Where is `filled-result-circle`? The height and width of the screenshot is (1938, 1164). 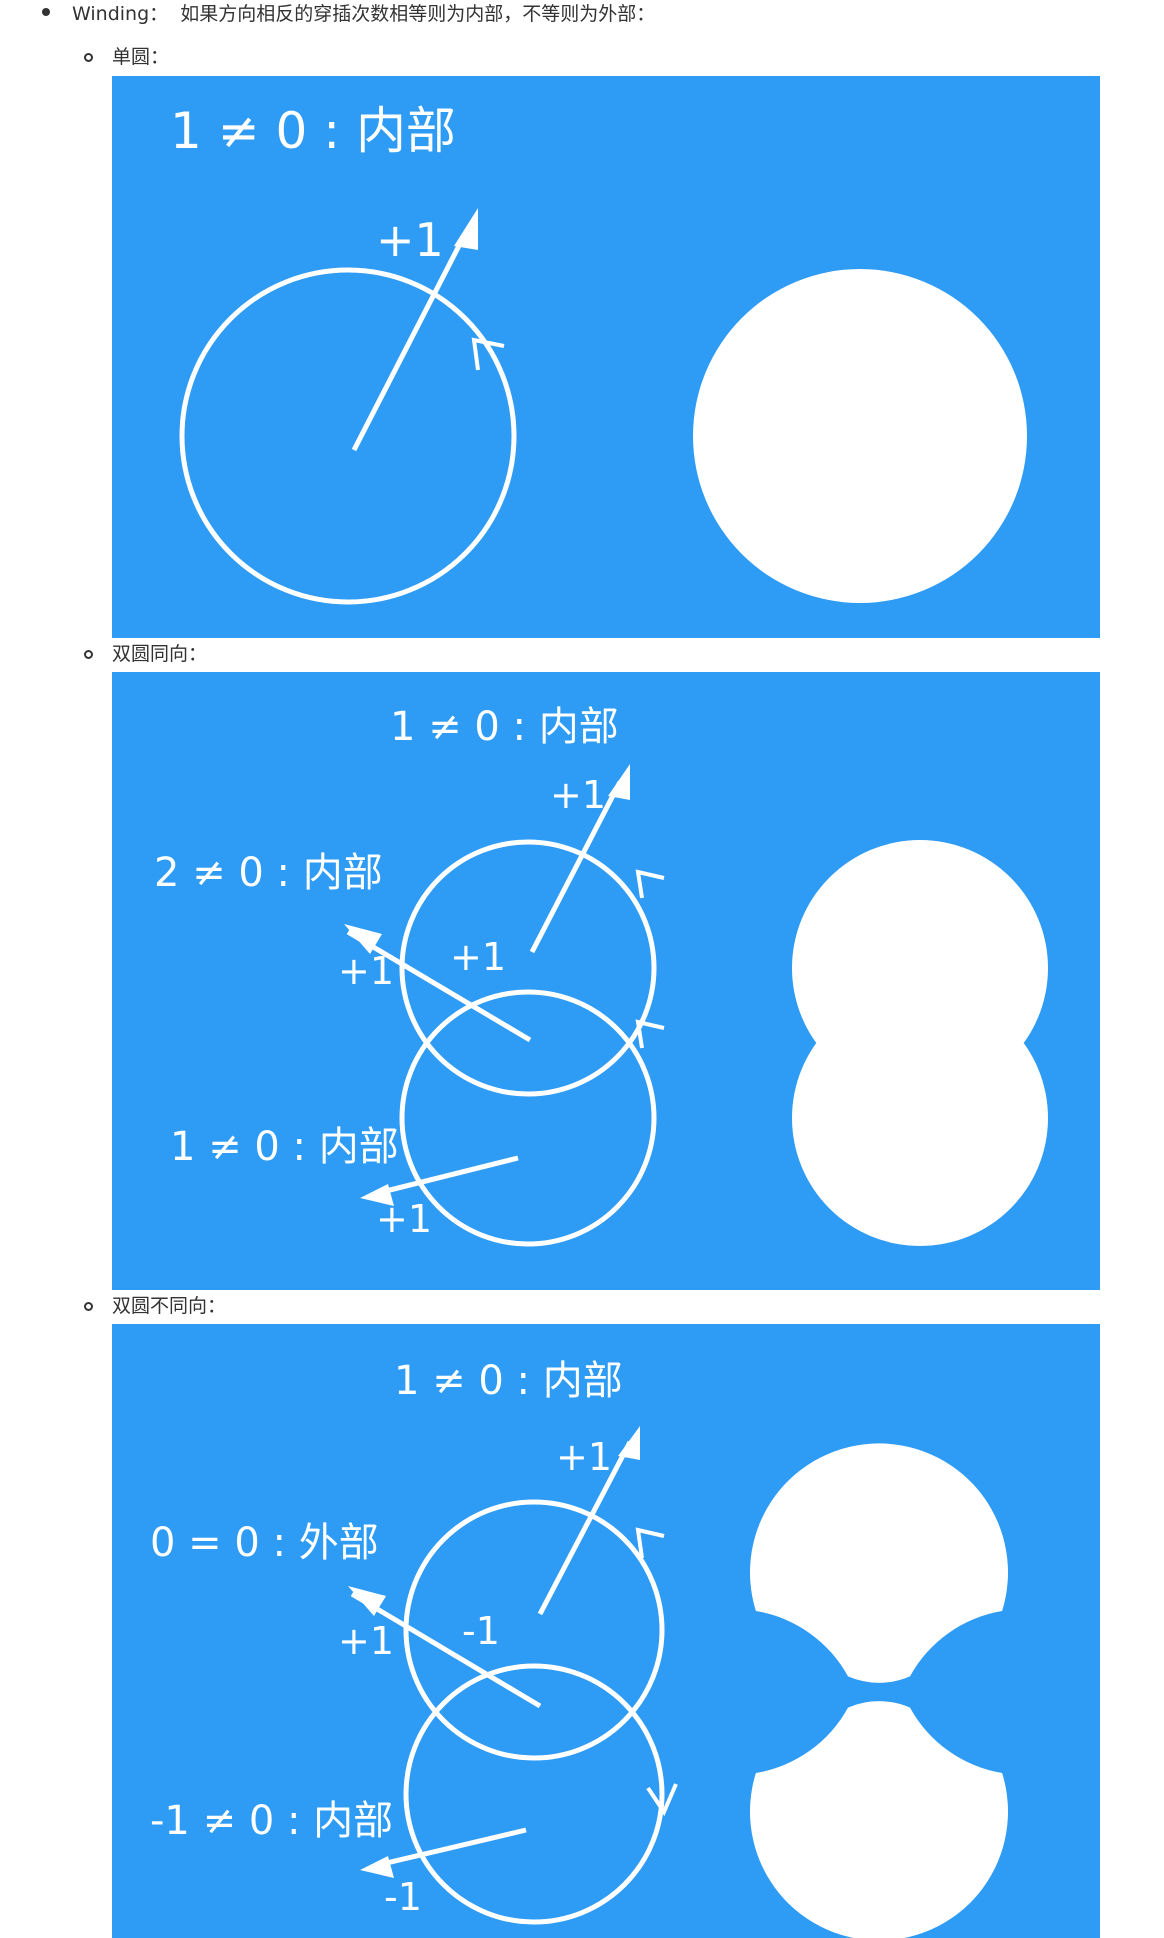 filled-result-circle is located at coordinates (860, 436).